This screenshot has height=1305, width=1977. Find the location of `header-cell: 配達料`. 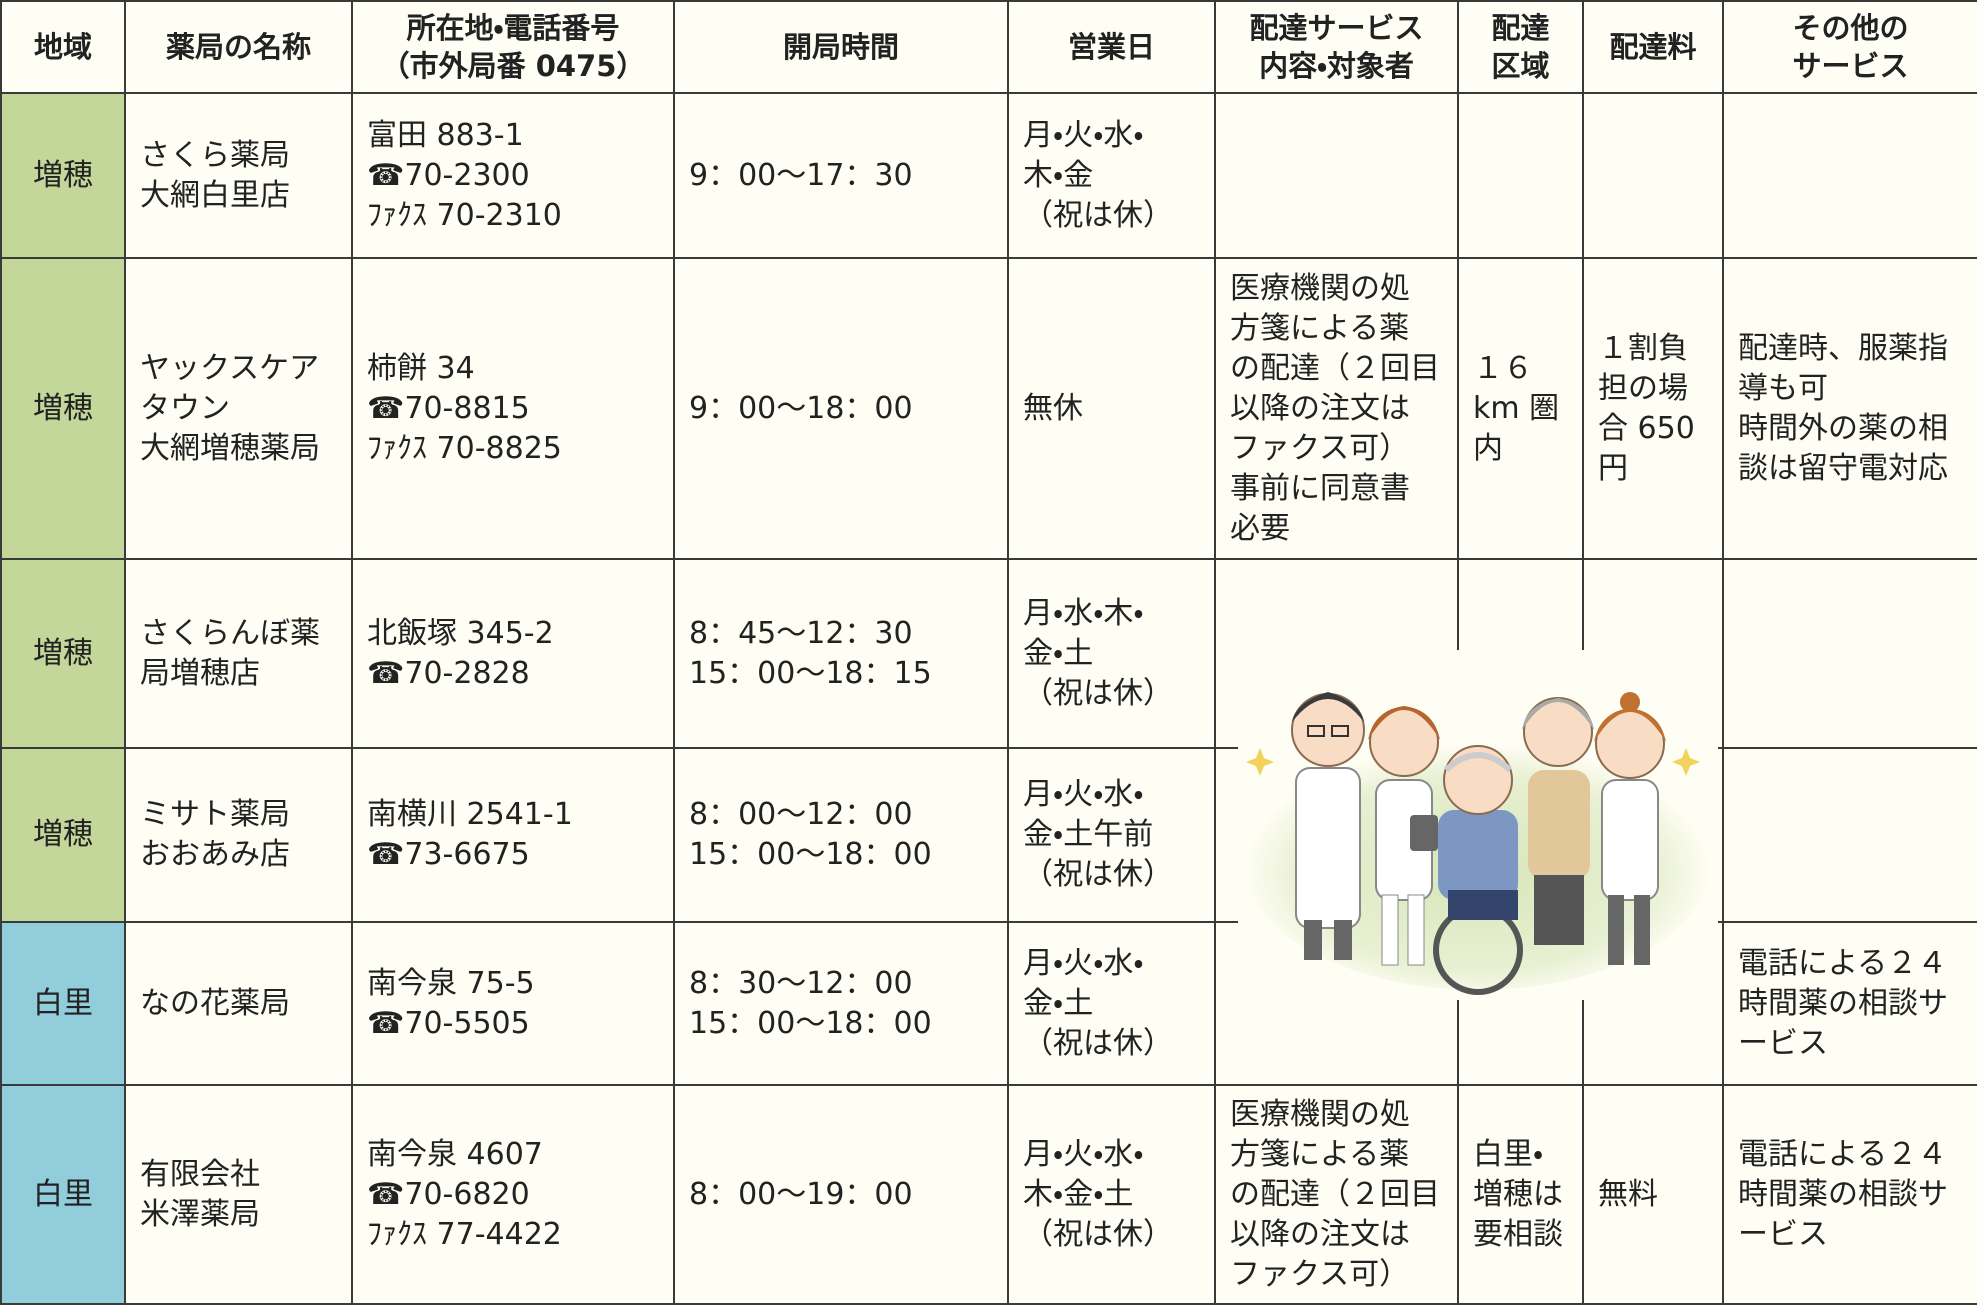

header-cell: 配達料 is located at coordinates (1653, 47).